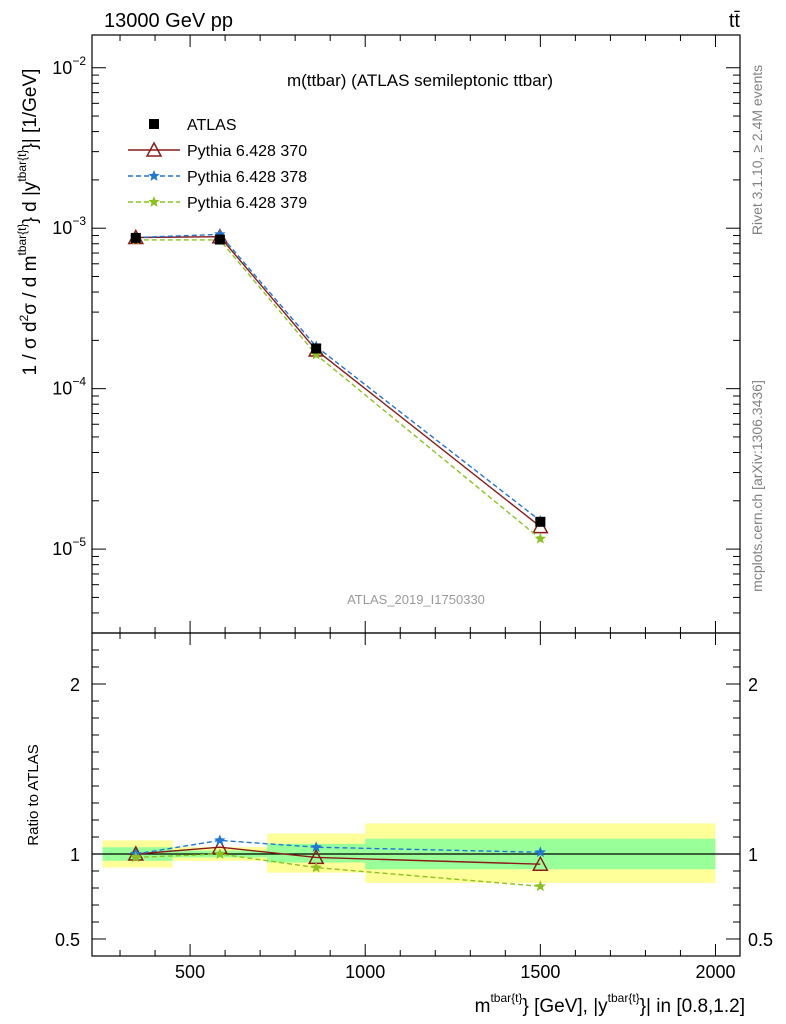 This screenshot has width=786, height=1024. Describe the element at coordinates (757, 150) in the screenshot. I see `rivet-label: Rivet 3.1.10, ≥ 2.4M events` at that location.